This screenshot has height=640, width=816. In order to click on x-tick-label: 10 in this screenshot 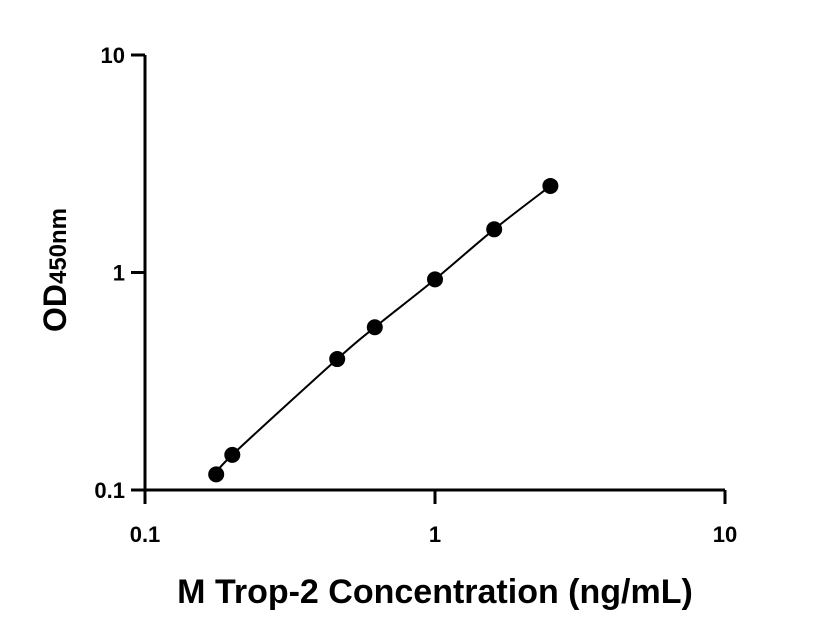, I will do `click(725, 534)`.